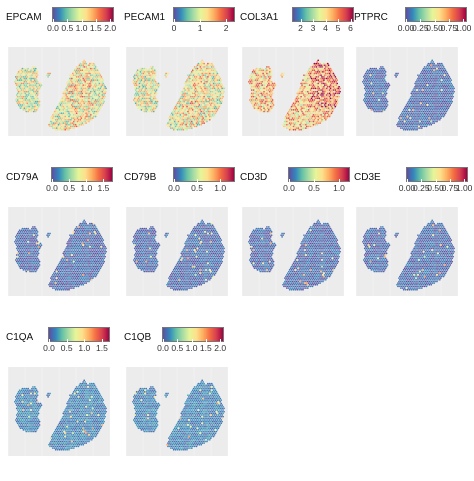 The width and height of the screenshot is (474, 481). I want to click on colorbar-tick-label: 6, so click(350, 28).